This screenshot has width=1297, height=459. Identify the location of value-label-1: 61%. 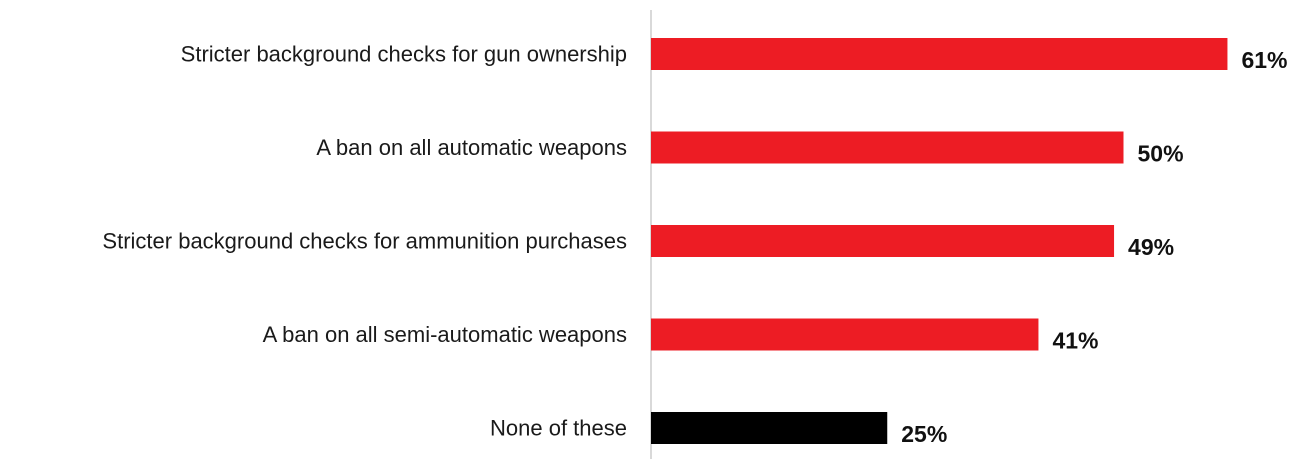
(1264, 60).